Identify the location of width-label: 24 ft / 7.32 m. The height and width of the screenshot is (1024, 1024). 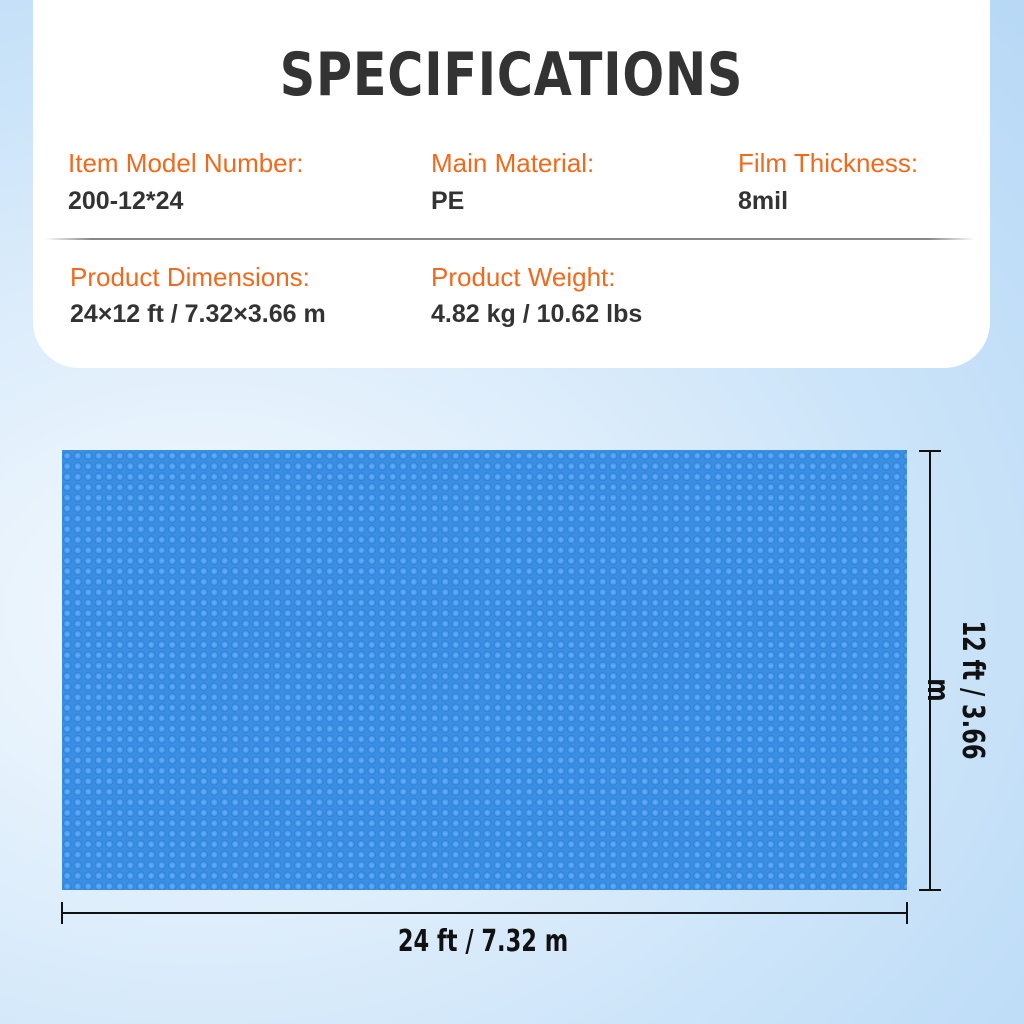
(483, 941).